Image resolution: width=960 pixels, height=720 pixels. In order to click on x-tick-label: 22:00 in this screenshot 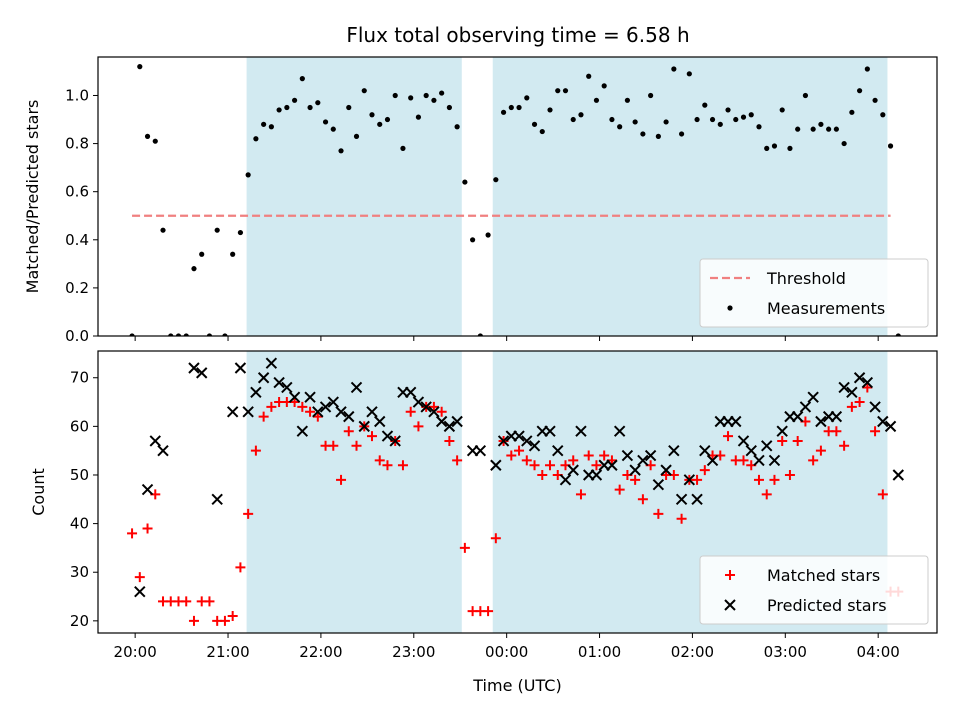, I will do `click(320, 652)`.